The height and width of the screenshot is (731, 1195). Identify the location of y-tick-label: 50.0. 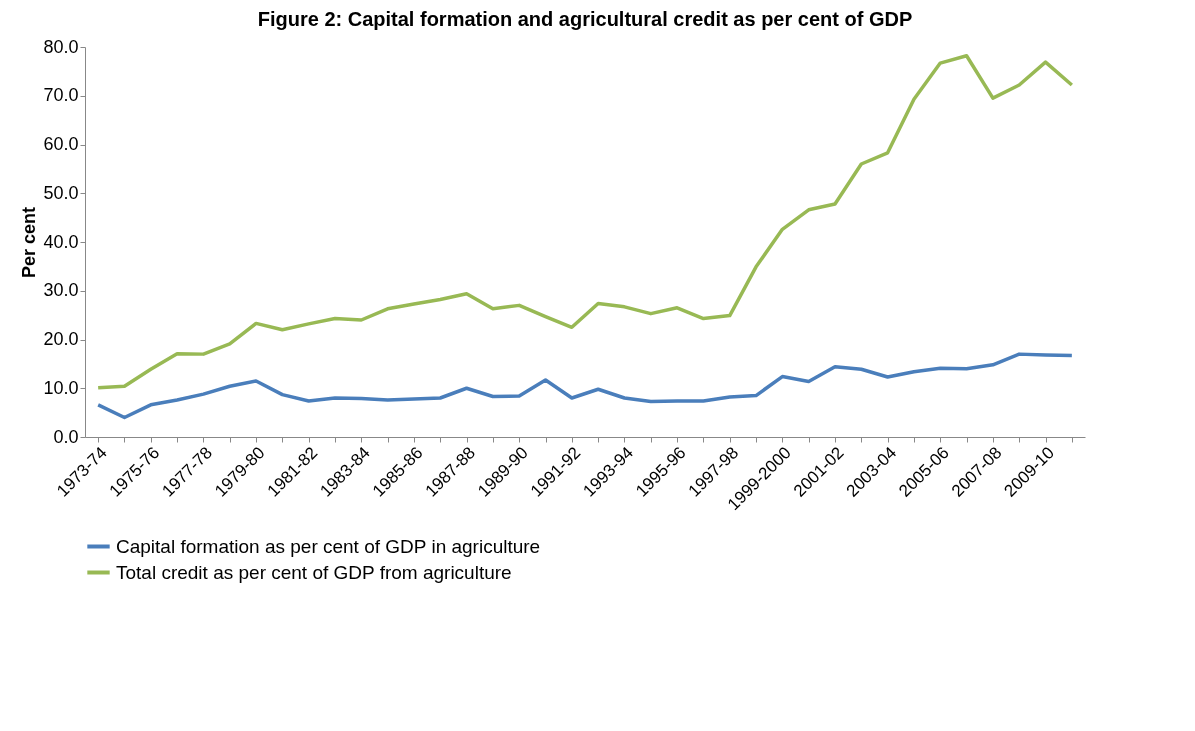
(61, 192).